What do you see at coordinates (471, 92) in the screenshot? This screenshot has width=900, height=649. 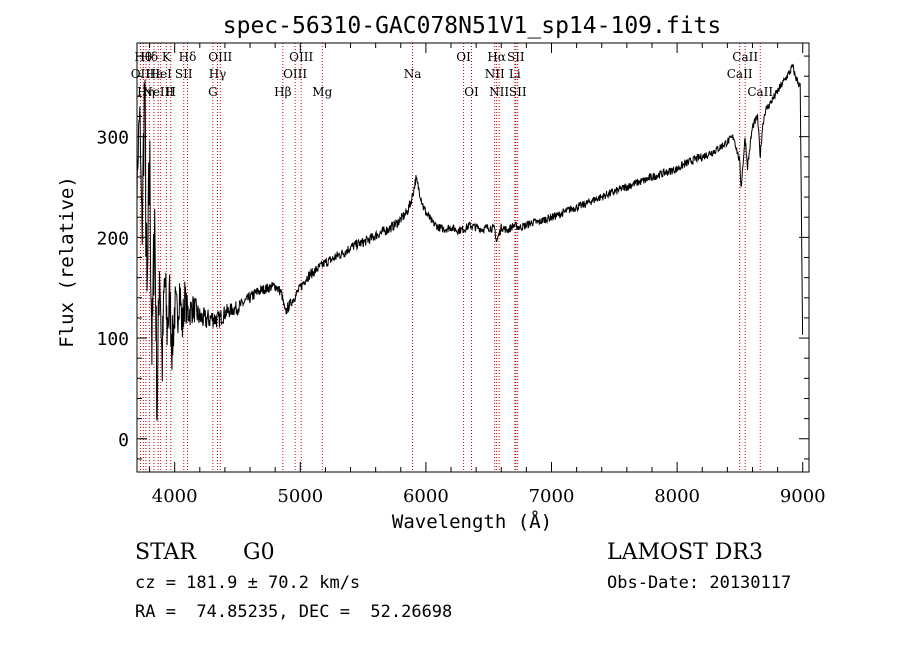 I see `line-marker-label-20: OI` at bounding box center [471, 92].